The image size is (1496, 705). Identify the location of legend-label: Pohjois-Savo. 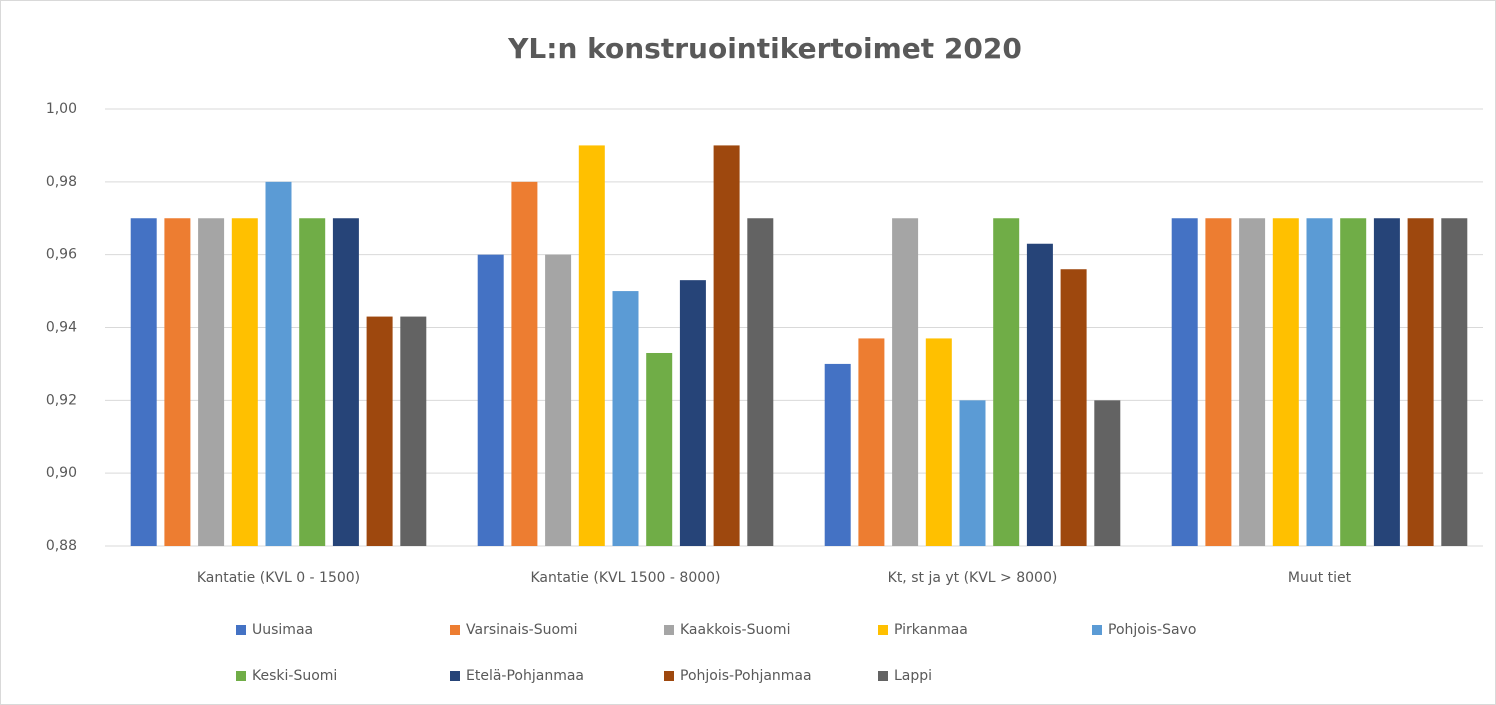
(1152, 630).